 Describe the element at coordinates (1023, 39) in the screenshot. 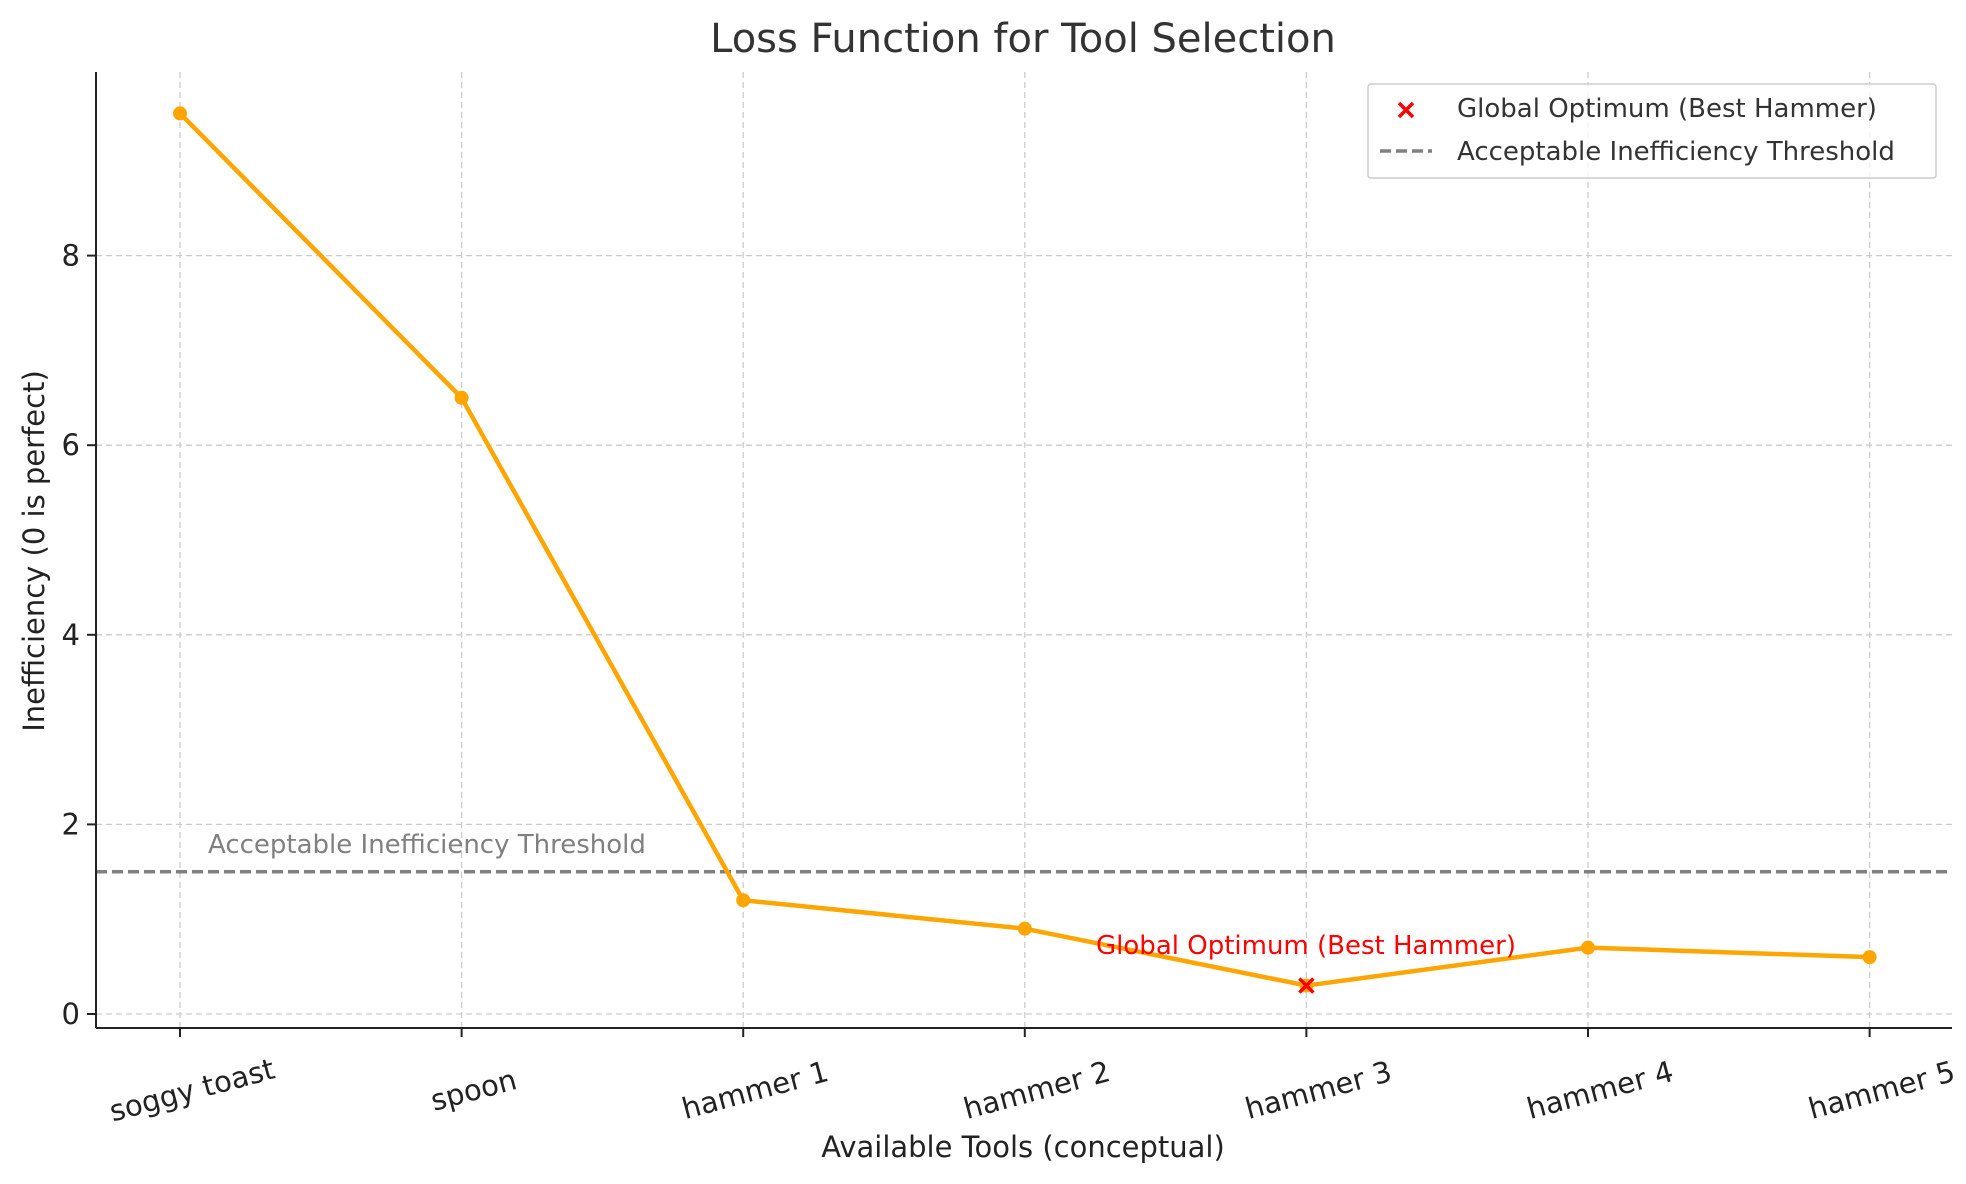

I see `chart-title: Loss Function for Tool Selection` at that location.